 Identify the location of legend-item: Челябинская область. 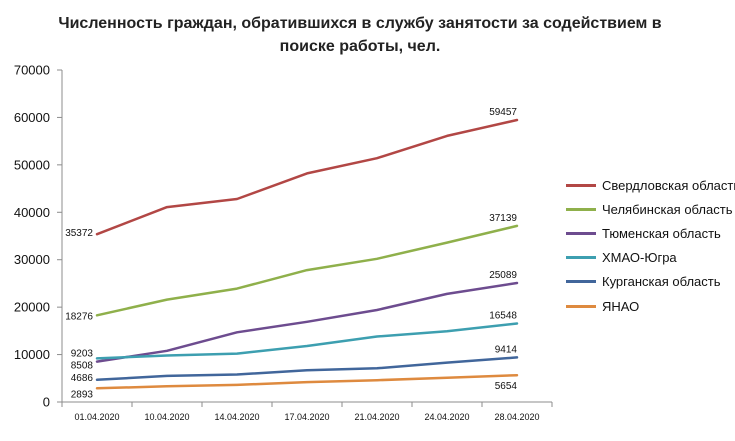
(650, 209).